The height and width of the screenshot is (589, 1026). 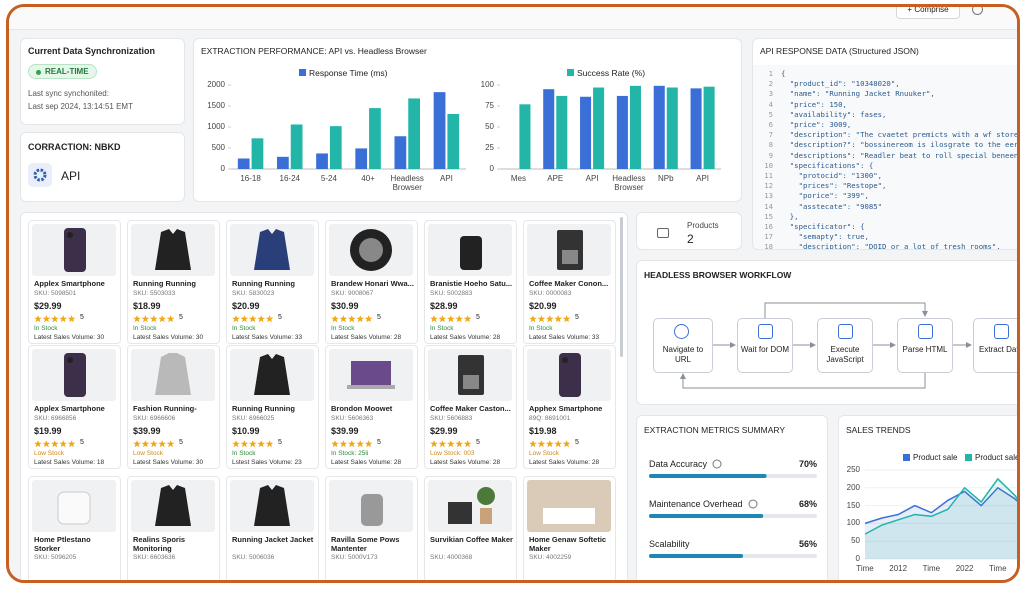 What do you see at coordinates (678, 464) in the screenshot?
I see `metric-label: Data Accuracy` at bounding box center [678, 464].